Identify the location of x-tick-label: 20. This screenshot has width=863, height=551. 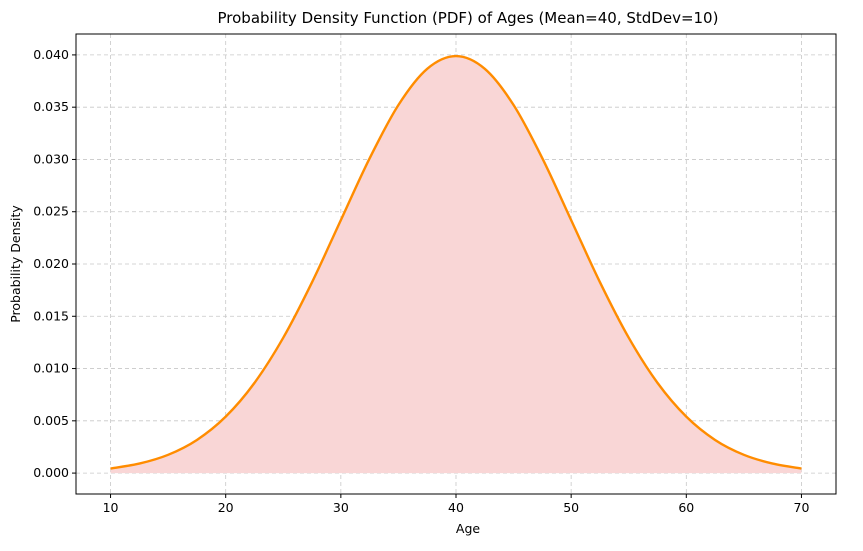
(226, 507).